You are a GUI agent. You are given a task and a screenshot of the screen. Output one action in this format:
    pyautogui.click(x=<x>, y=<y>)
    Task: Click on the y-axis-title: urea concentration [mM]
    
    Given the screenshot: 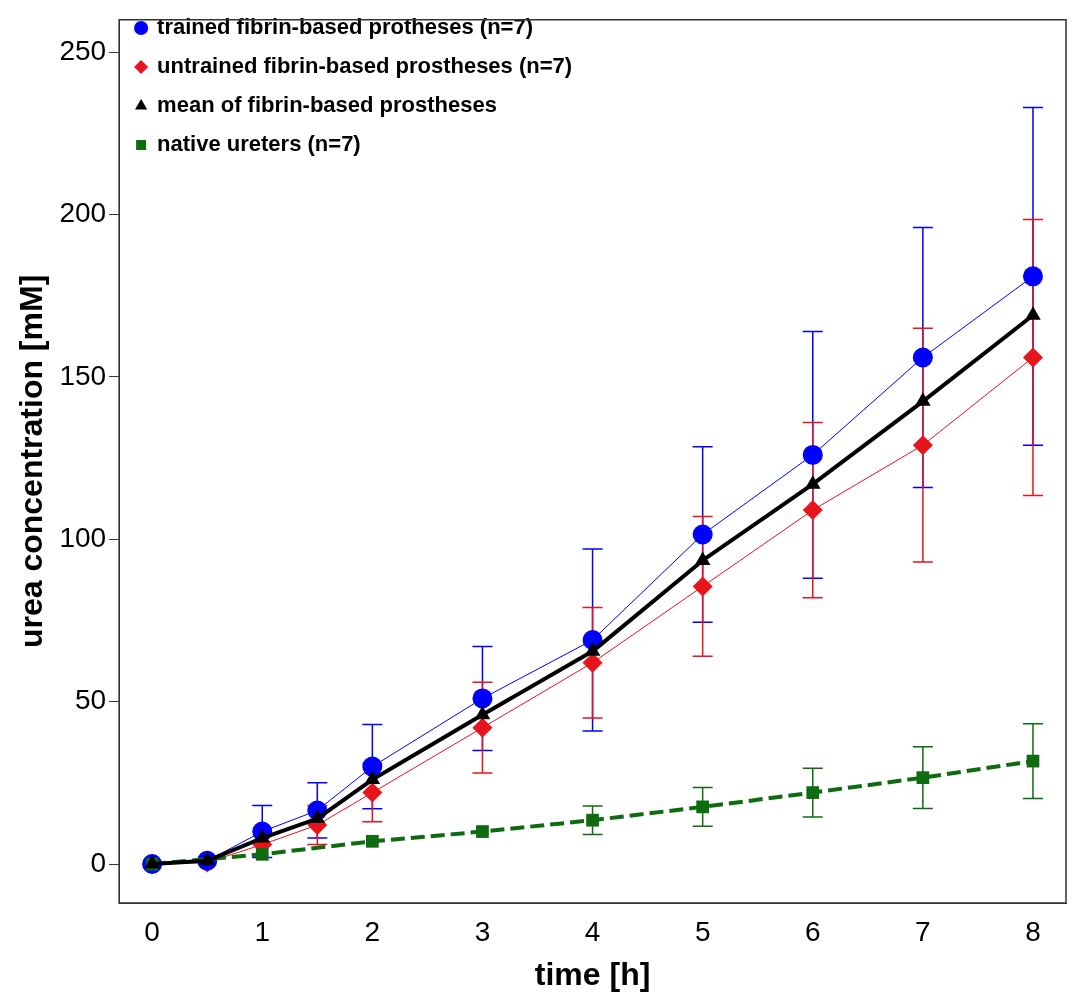 What is the action you would take?
    pyautogui.click(x=31, y=461)
    